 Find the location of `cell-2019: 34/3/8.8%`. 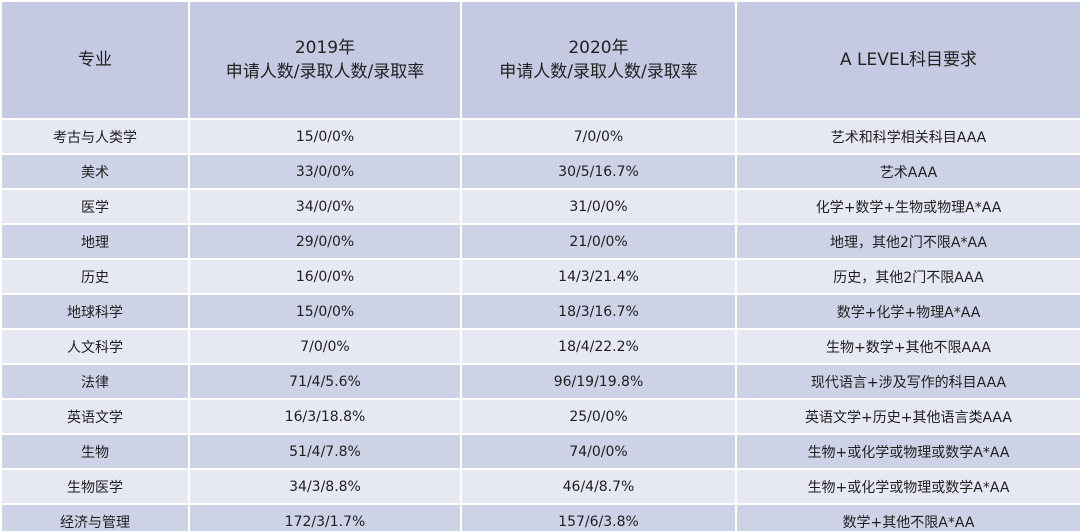

cell-2019: 34/3/8.8% is located at coordinates (325, 486).